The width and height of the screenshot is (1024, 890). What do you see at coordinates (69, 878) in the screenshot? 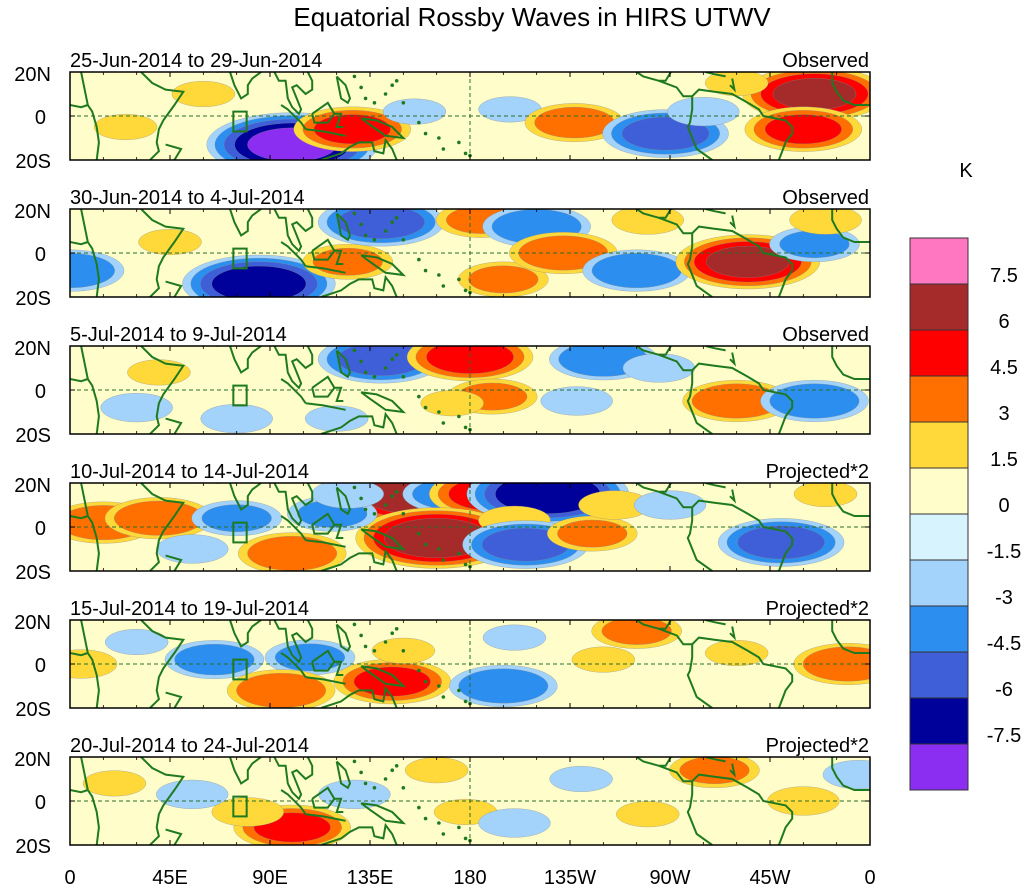
I see `x-tick-label: 0` at bounding box center [69, 878].